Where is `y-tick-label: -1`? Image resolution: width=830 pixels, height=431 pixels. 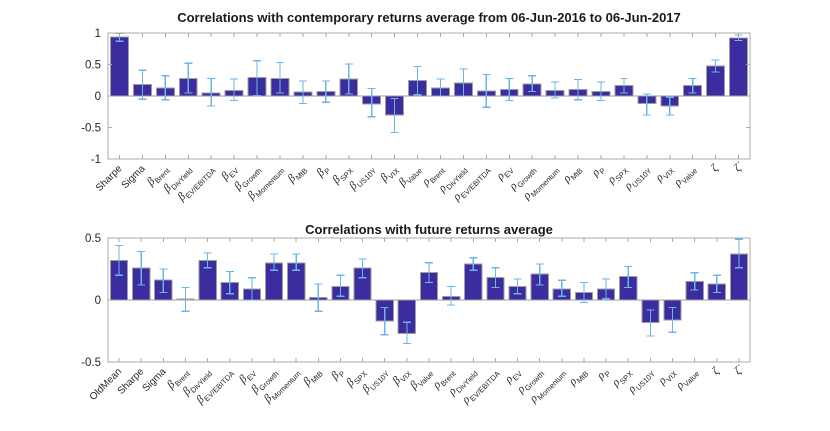
y-tick-label: -1 is located at coordinates (96, 160).